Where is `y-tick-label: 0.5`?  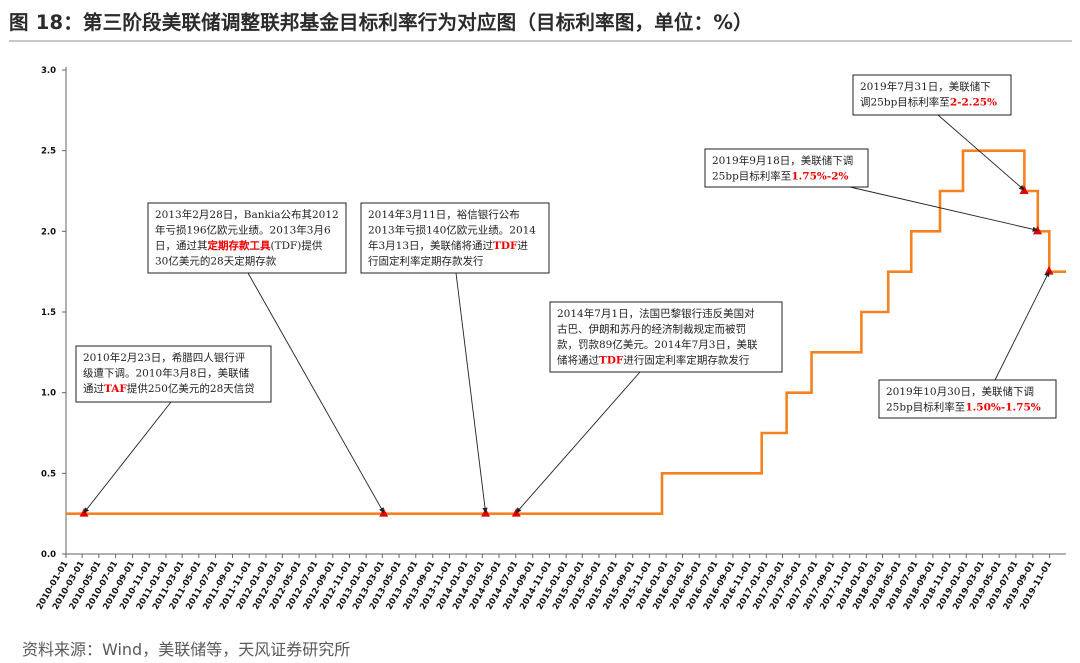 y-tick-label: 0.5 is located at coordinates (48, 474).